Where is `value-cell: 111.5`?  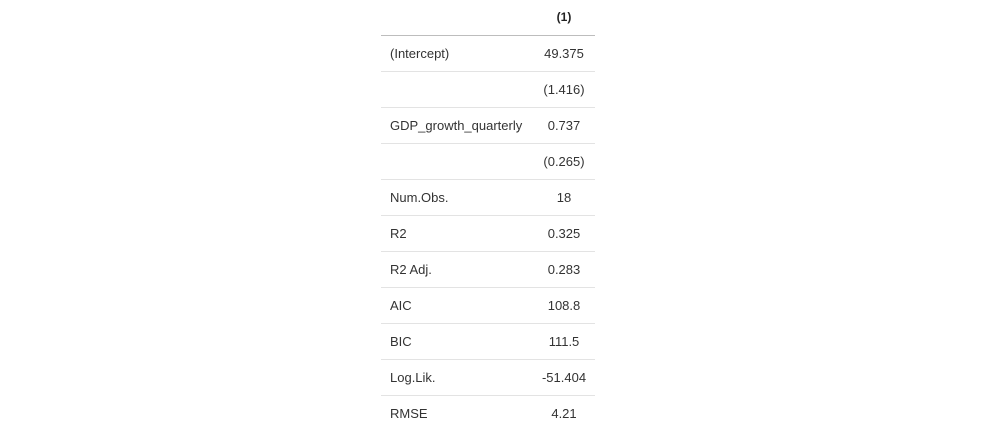 value-cell: 111.5 is located at coordinates (564, 341).